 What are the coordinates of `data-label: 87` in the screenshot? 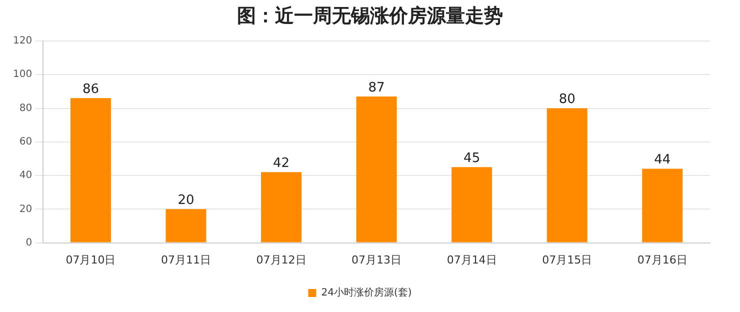 It's located at (376, 88).